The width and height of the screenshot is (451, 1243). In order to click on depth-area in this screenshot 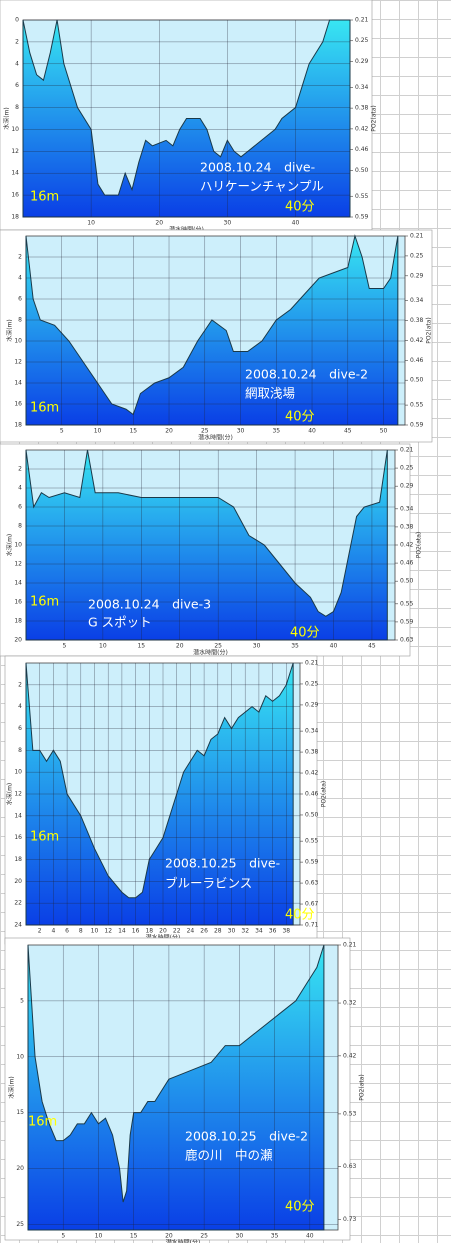, I will do `click(186, 118)`.